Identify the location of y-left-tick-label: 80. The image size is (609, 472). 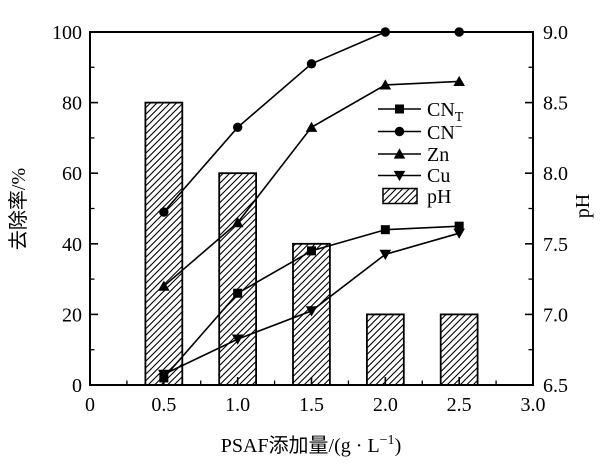
(72, 104).